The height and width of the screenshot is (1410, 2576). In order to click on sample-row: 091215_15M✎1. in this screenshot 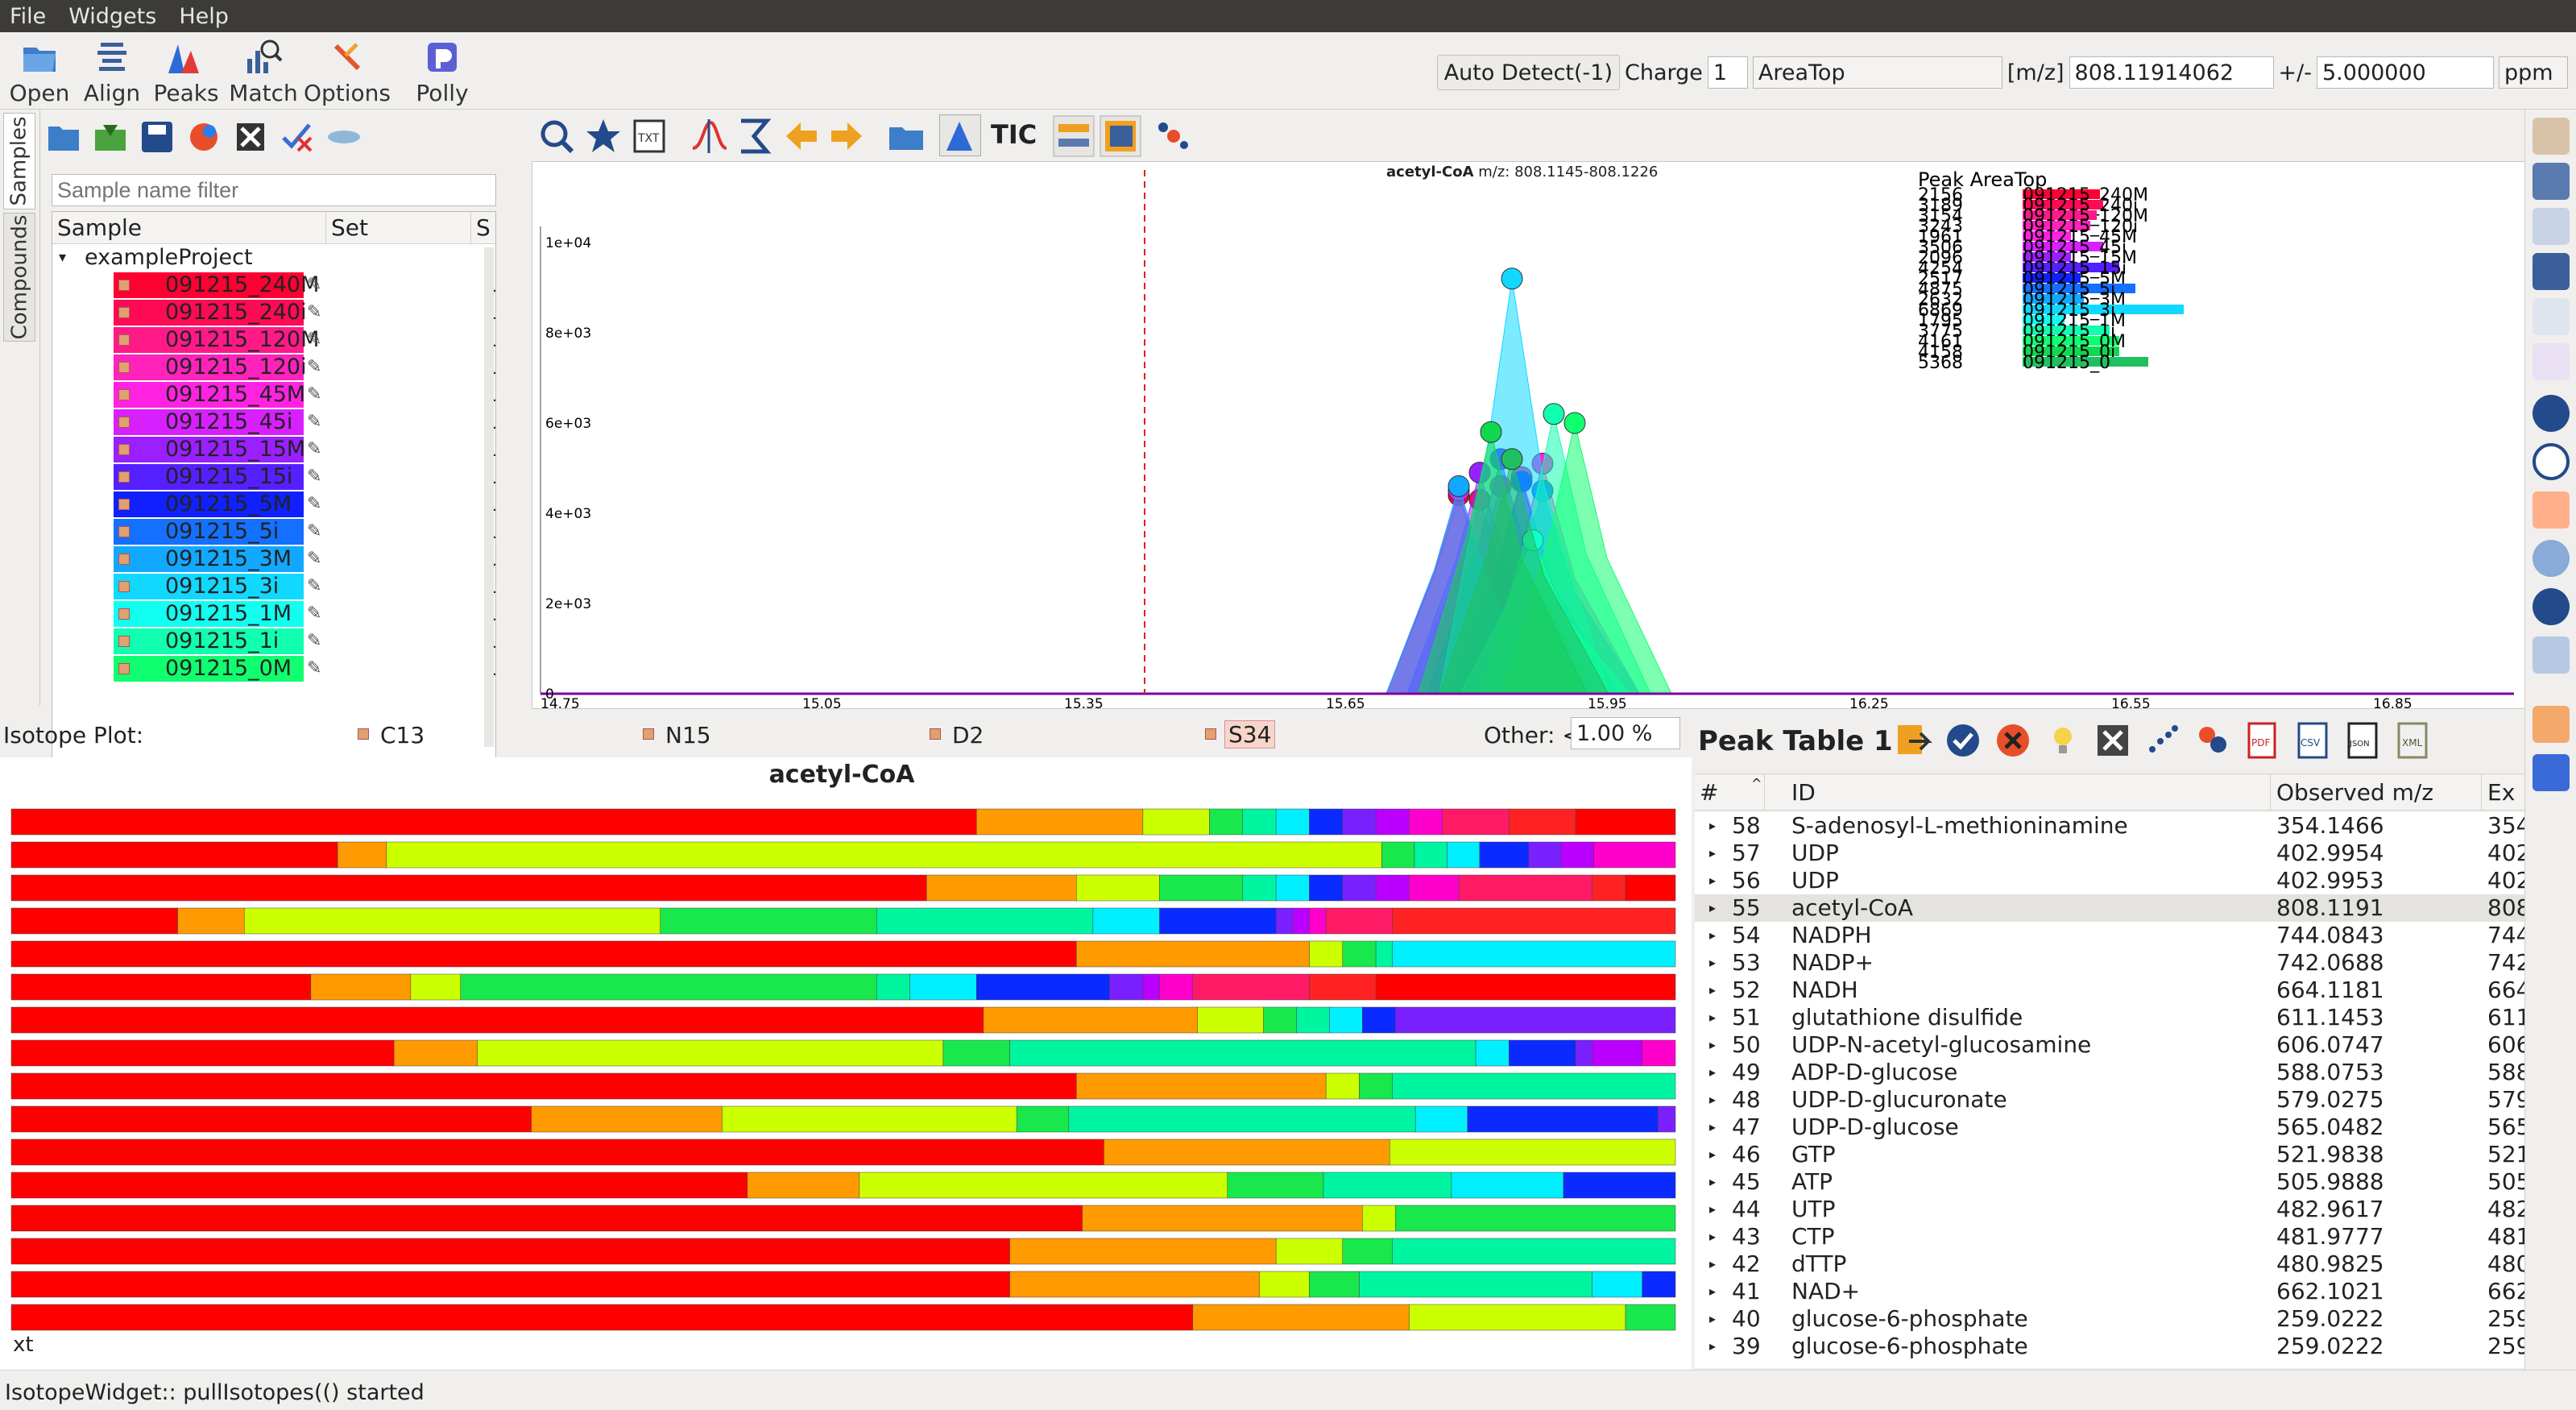, I will do `click(273, 449)`.